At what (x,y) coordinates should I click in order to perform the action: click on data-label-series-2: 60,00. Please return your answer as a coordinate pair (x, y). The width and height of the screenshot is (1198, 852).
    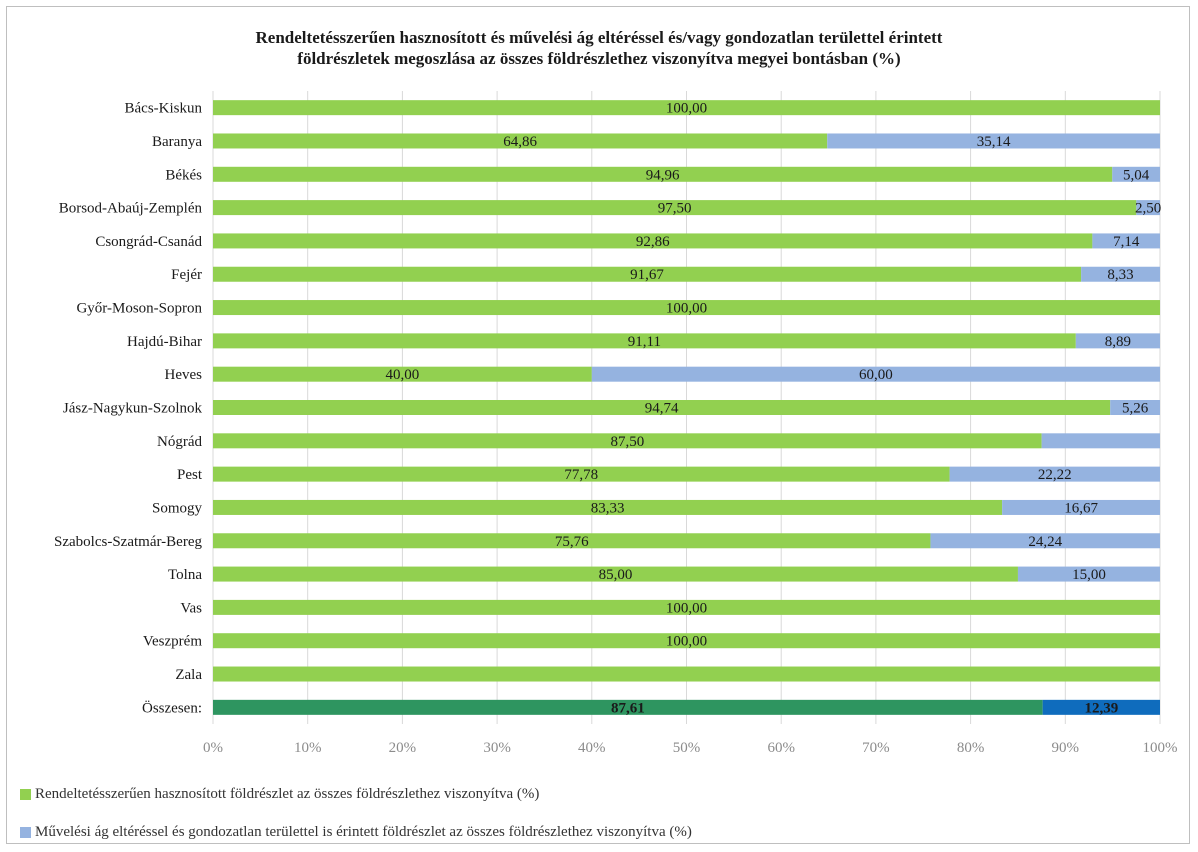
    Looking at the image, I should click on (876, 375).